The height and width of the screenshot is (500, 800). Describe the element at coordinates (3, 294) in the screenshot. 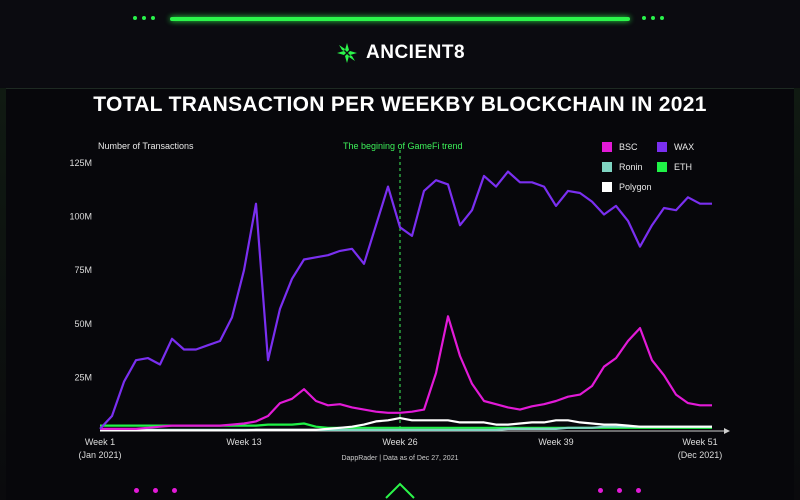

I see `left-border-decoration` at that location.